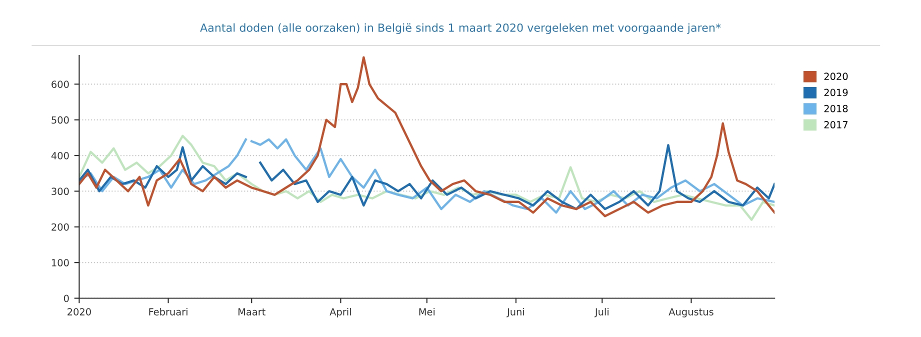 This screenshot has width=921, height=337. Describe the element at coordinates (79, 312) in the screenshot. I see `x-tick-label: 2020` at that location.